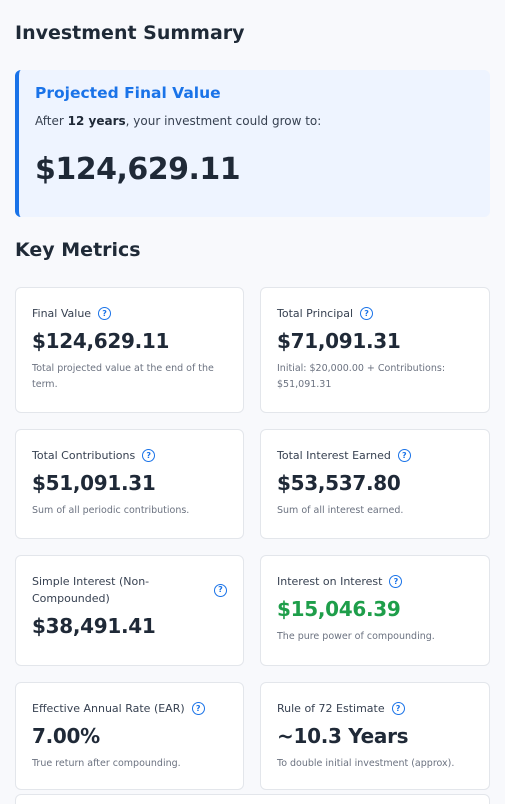  What do you see at coordinates (84, 455) in the screenshot?
I see `metric-label: Total Contributions` at bounding box center [84, 455].